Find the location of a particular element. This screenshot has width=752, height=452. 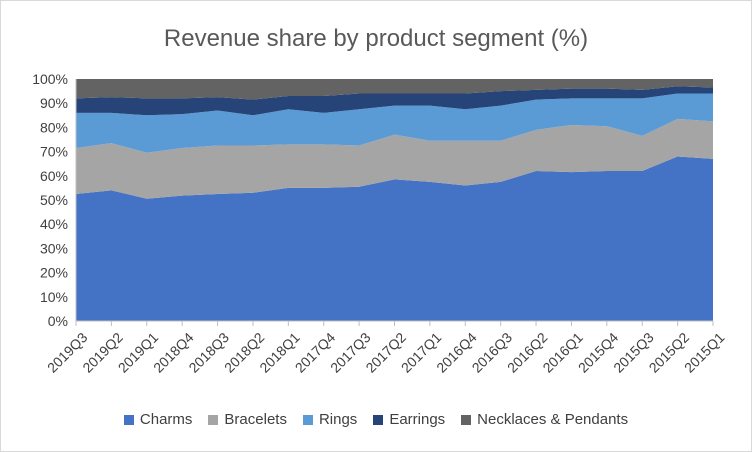

y-tick-label: 20% is located at coordinates (54, 273).